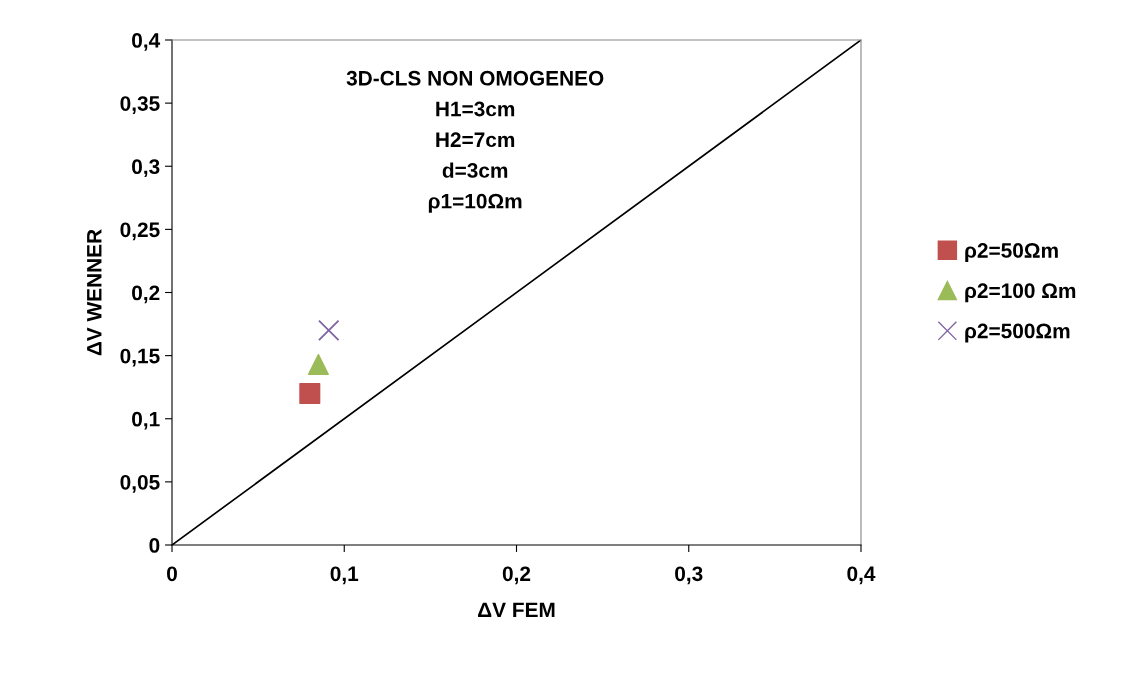  Describe the element at coordinates (1020, 293) in the screenshot. I see `legend-label: ρ2=100 Ωm` at that location.